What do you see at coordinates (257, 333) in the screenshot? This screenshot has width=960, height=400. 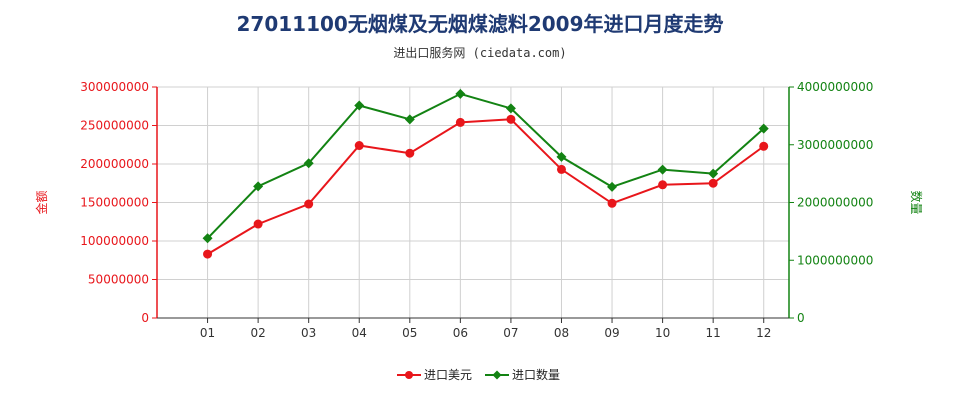 I see `x-tick-label: 02` at bounding box center [257, 333].